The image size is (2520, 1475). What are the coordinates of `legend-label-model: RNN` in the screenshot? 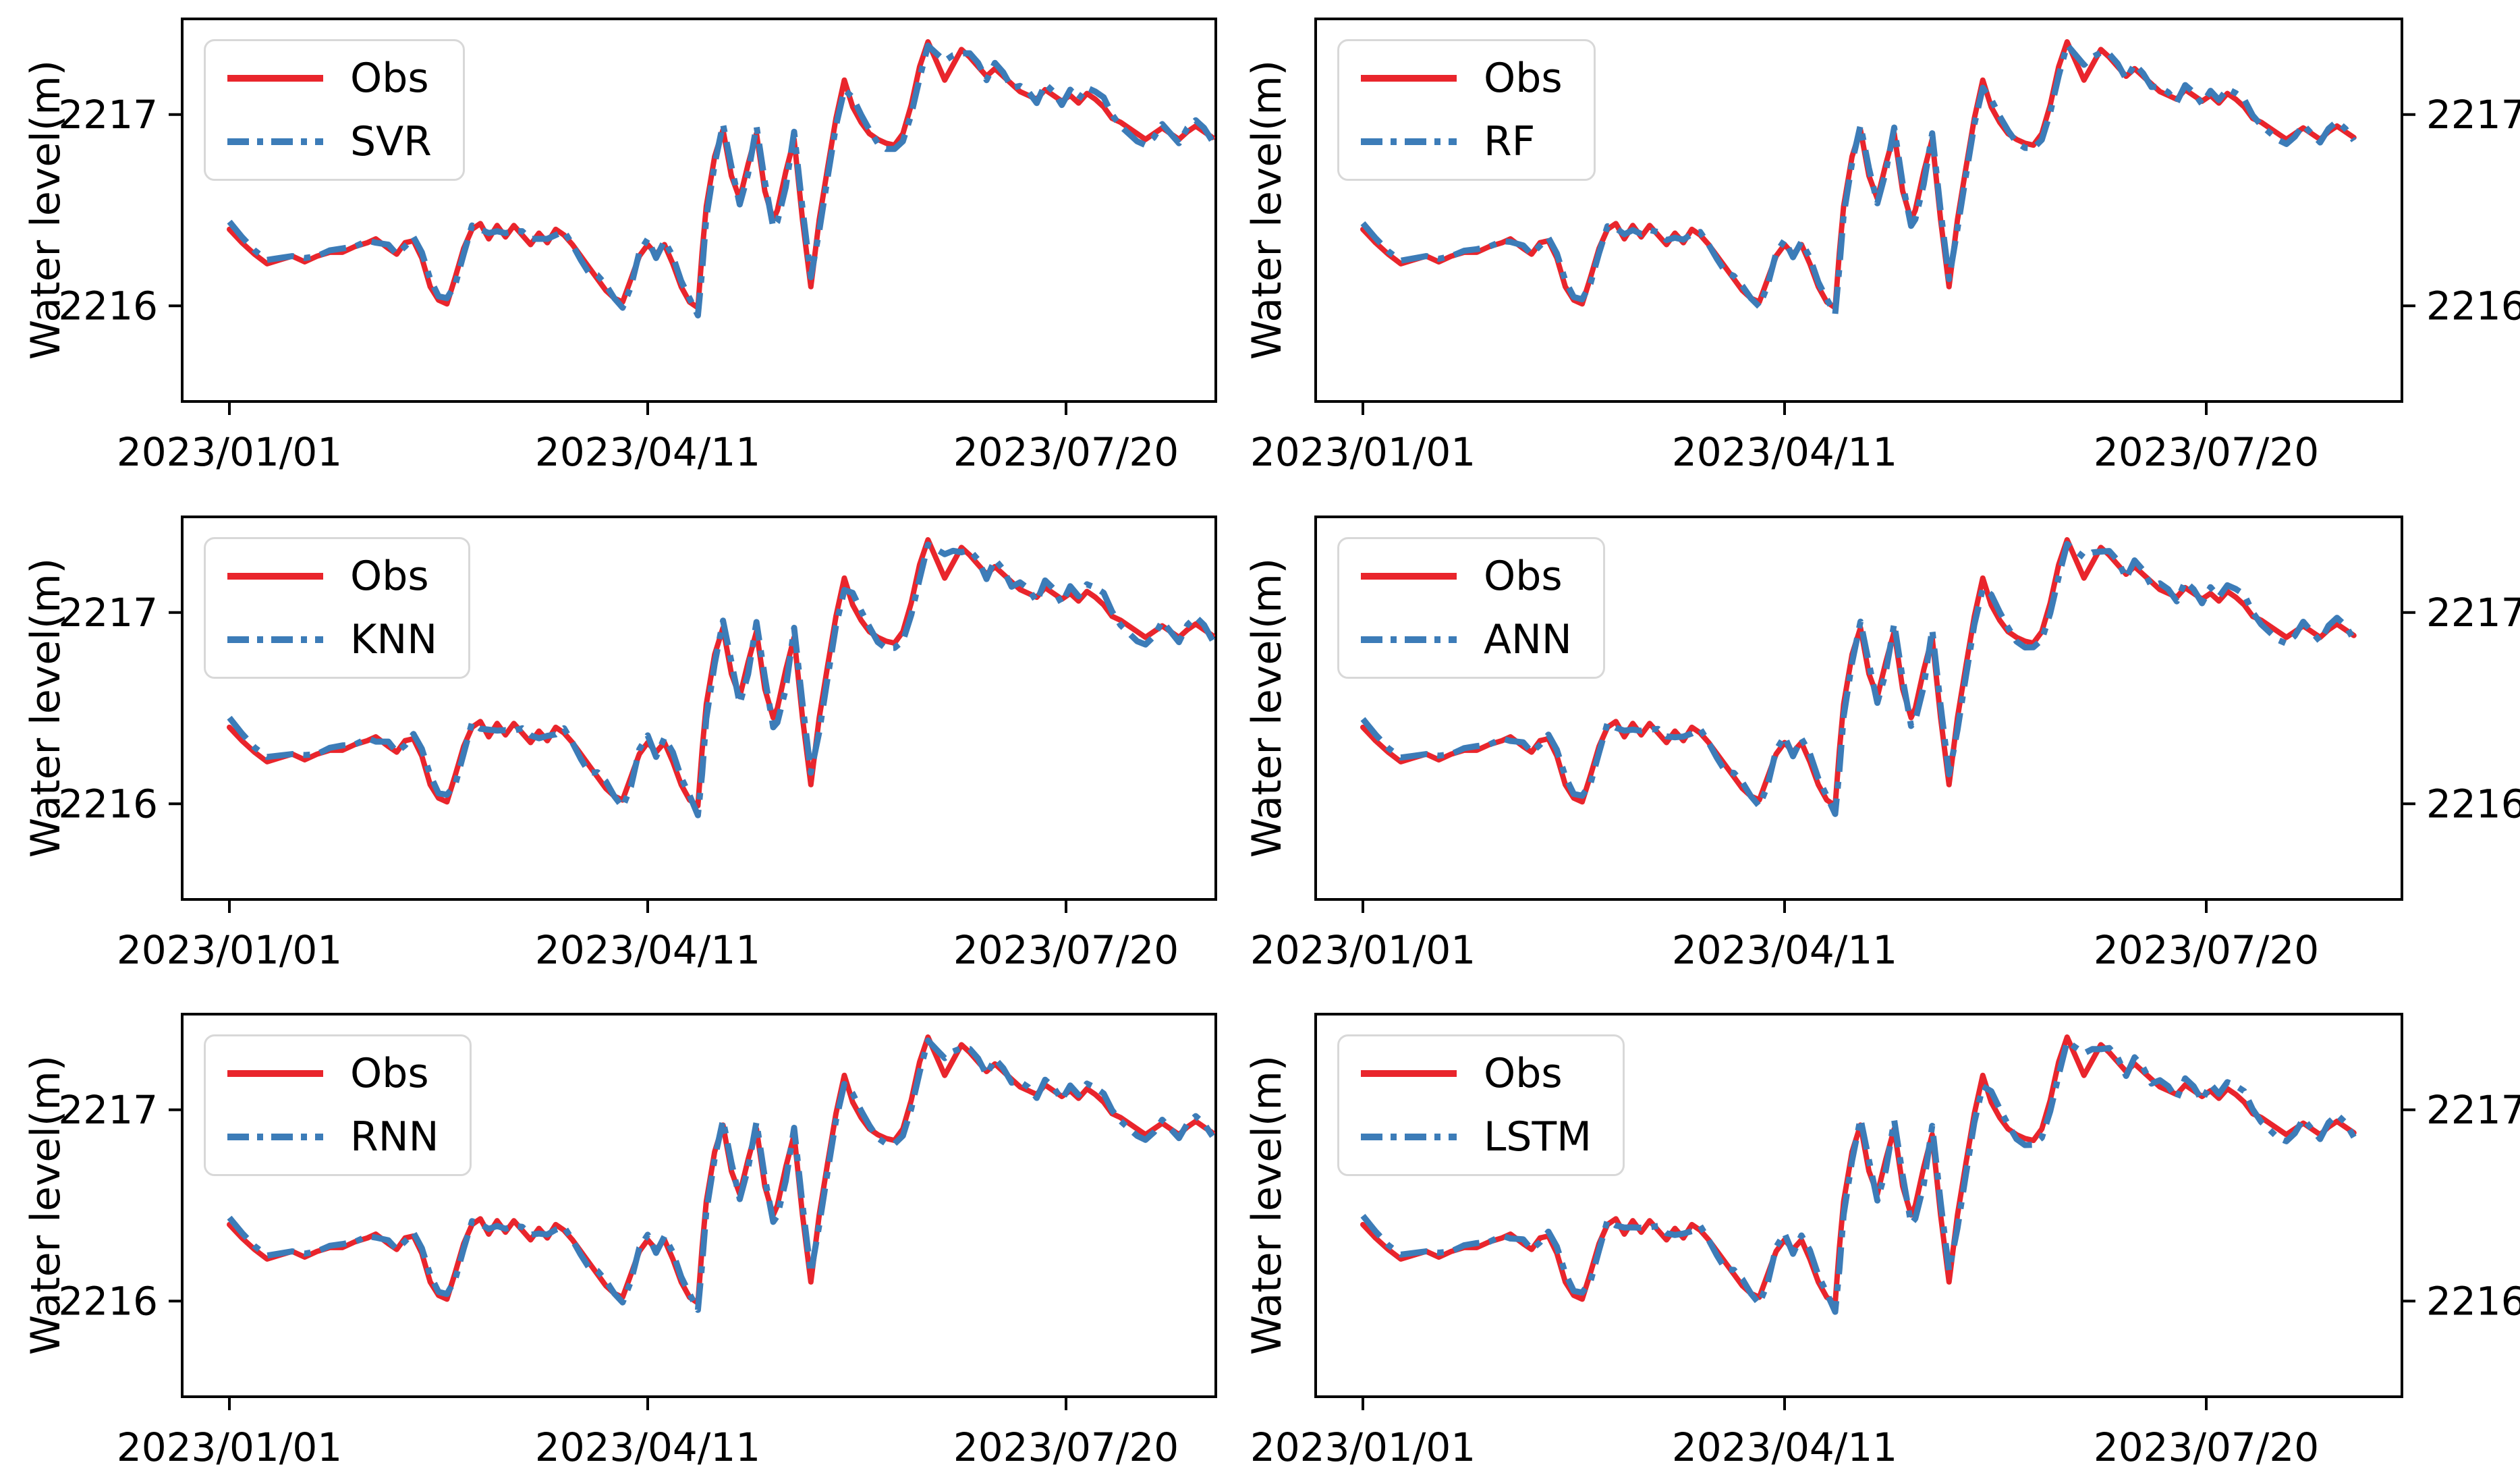 It's located at (394, 1137).